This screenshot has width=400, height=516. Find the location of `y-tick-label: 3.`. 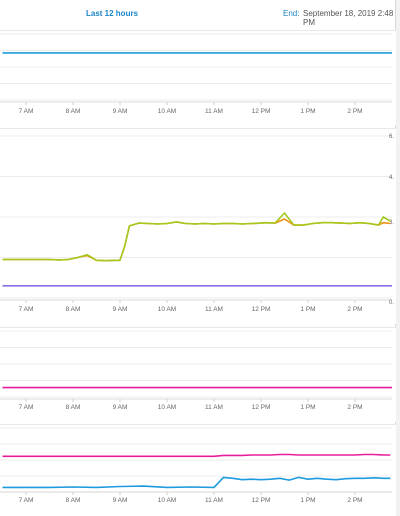

y-tick-label: 3. is located at coordinates (391, 223).